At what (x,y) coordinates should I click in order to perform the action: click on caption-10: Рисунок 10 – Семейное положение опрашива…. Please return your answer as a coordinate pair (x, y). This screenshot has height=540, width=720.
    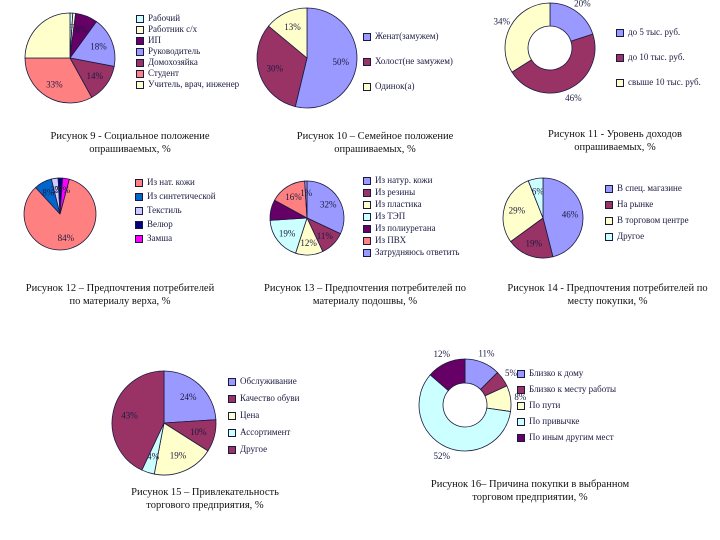
    Looking at the image, I should click on (375, 143).